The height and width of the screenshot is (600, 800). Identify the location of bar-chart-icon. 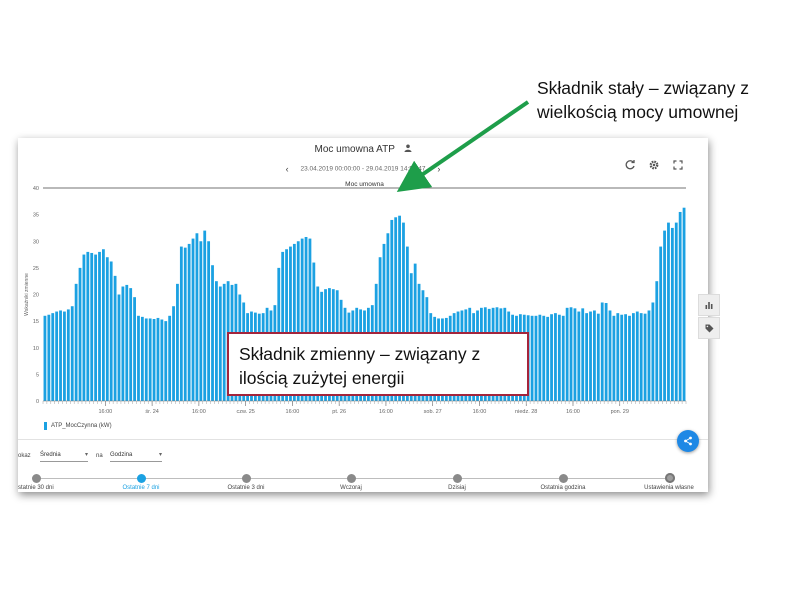
(709, 305).